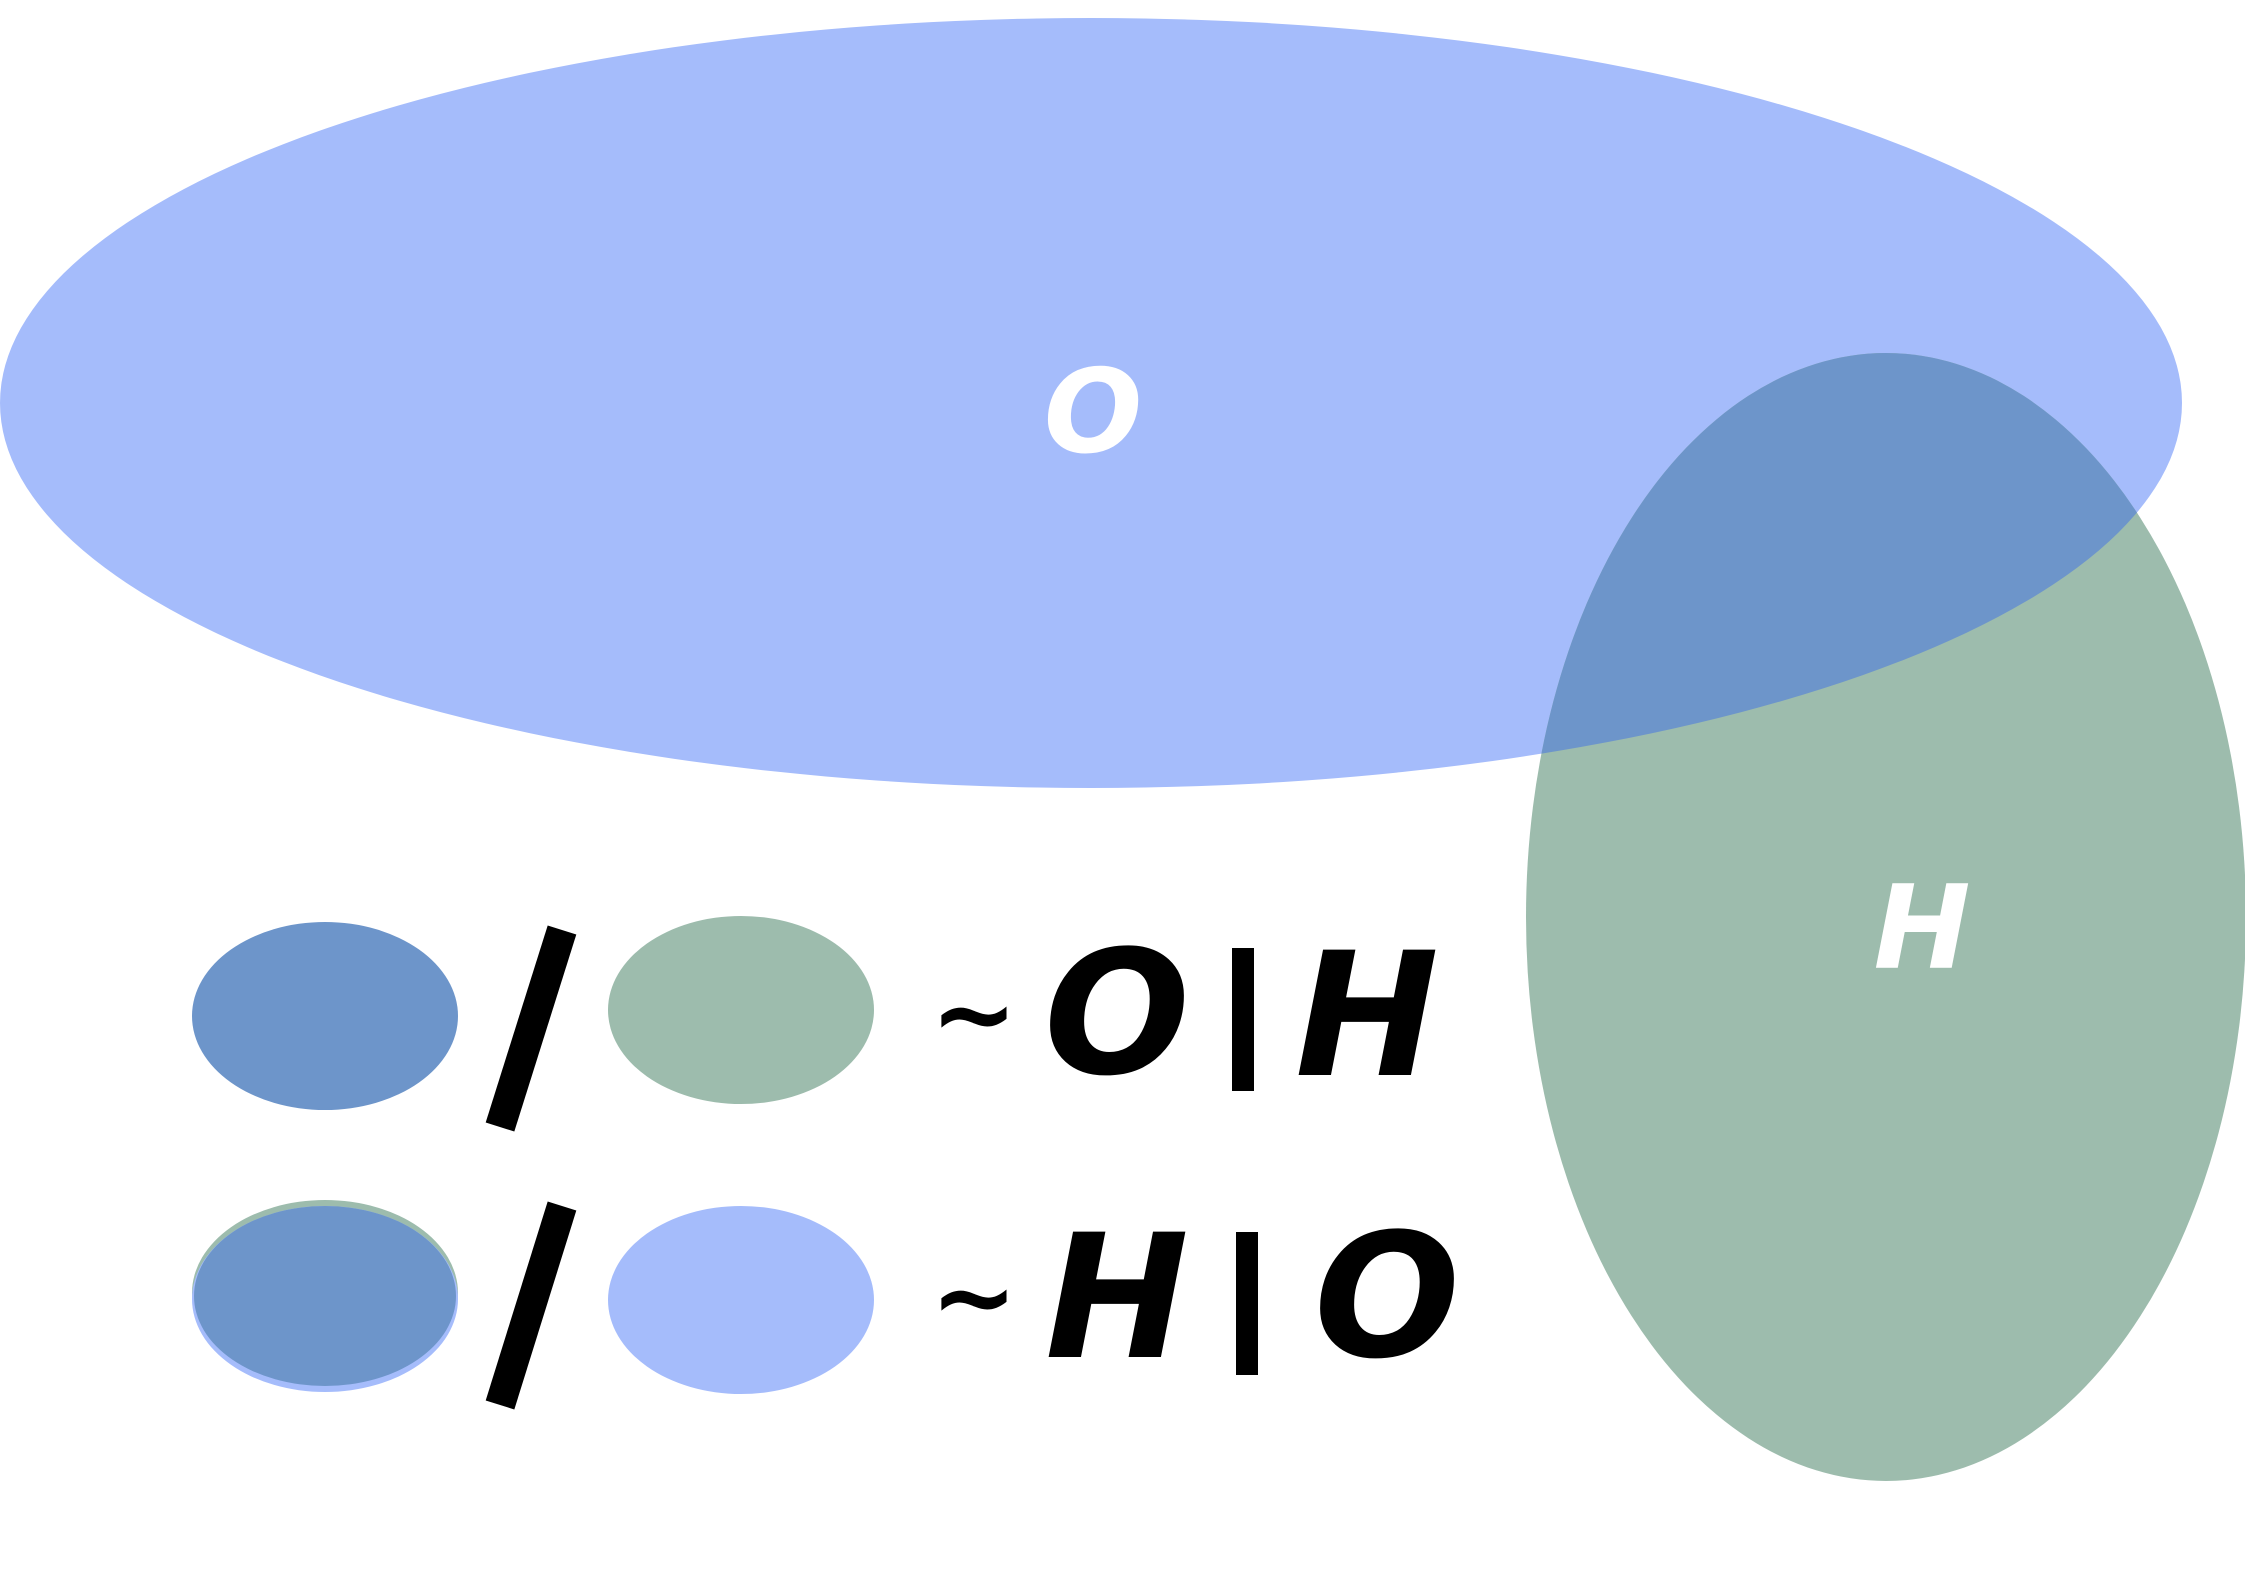  I want to click on set-o-label: O, so click(1093, 412).